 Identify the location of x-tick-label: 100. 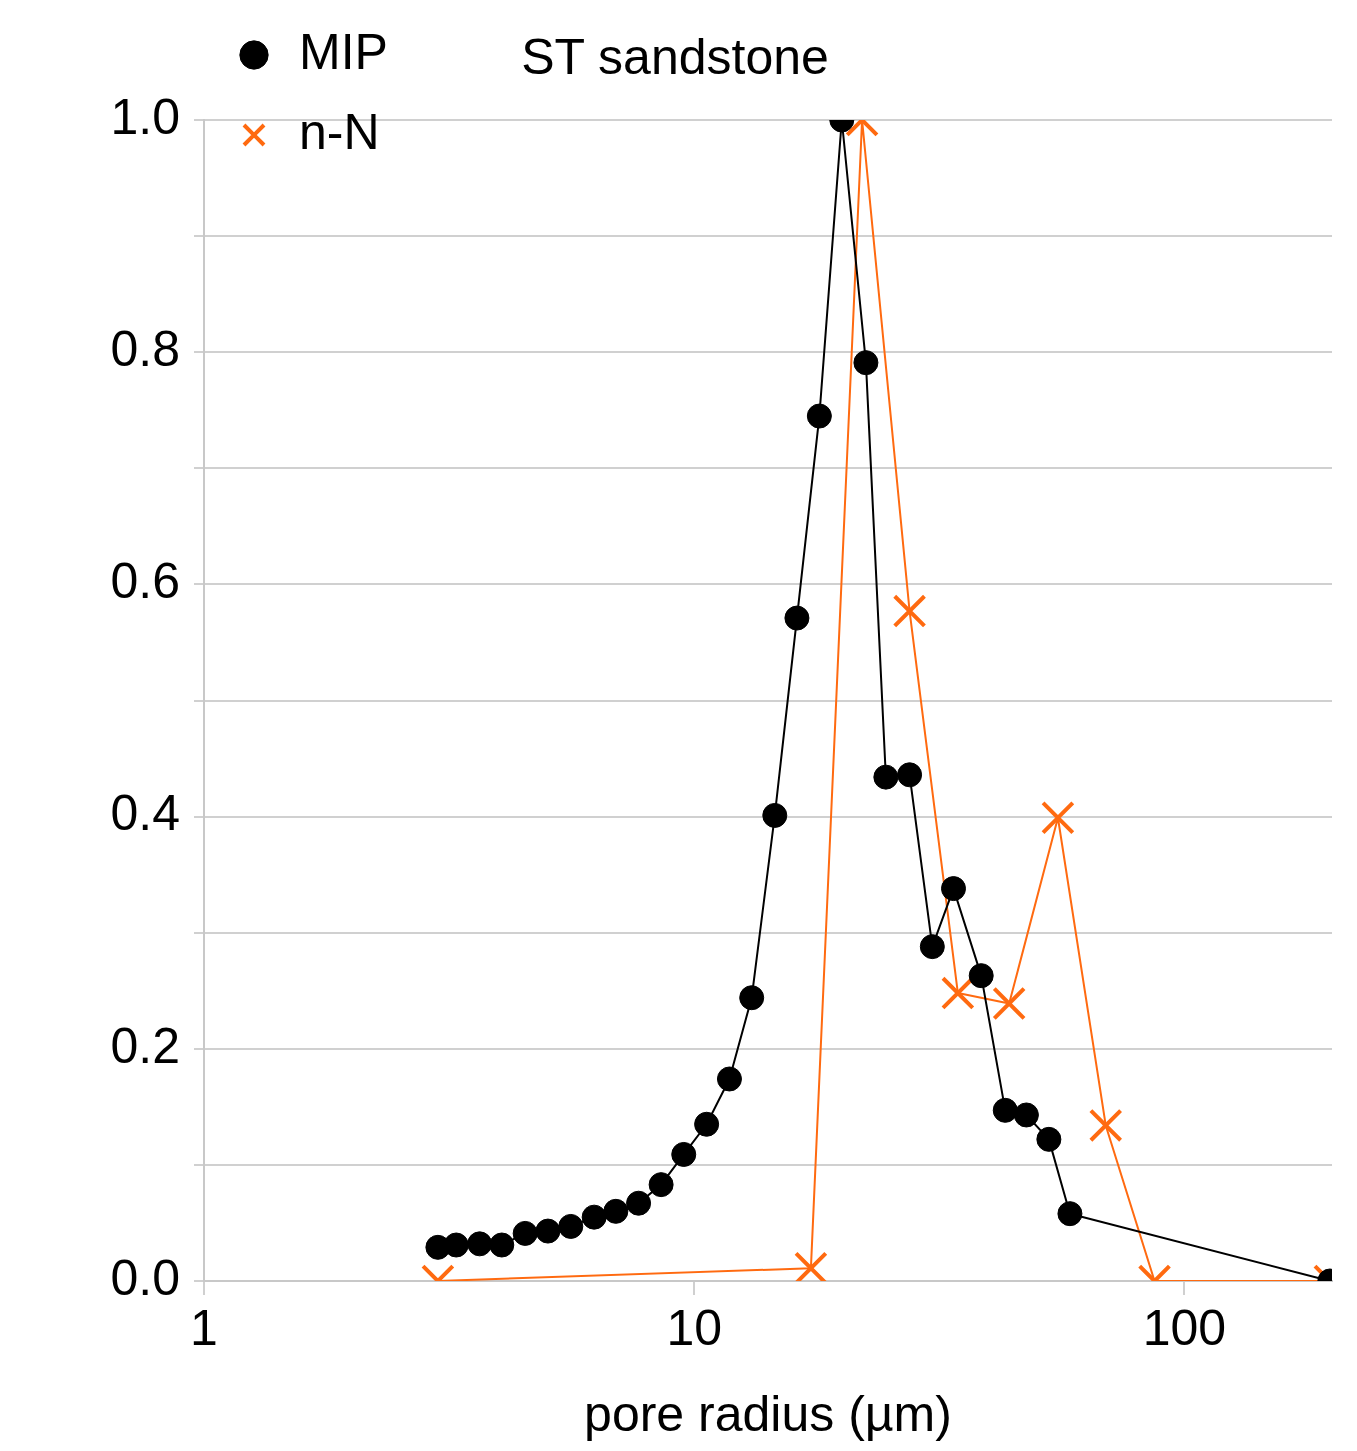
(1184, 1327).